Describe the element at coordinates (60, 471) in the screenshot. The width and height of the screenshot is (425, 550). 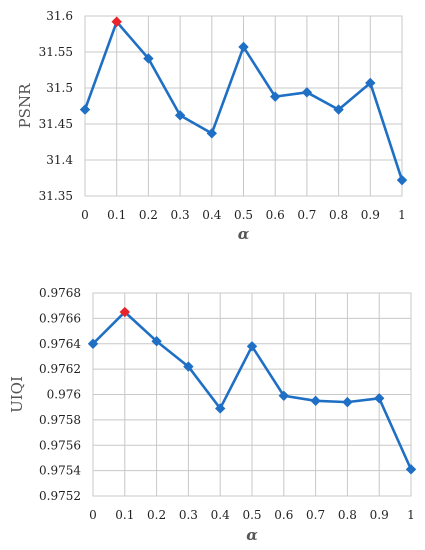
I see `y-tick-label: 0.9754` at that location.